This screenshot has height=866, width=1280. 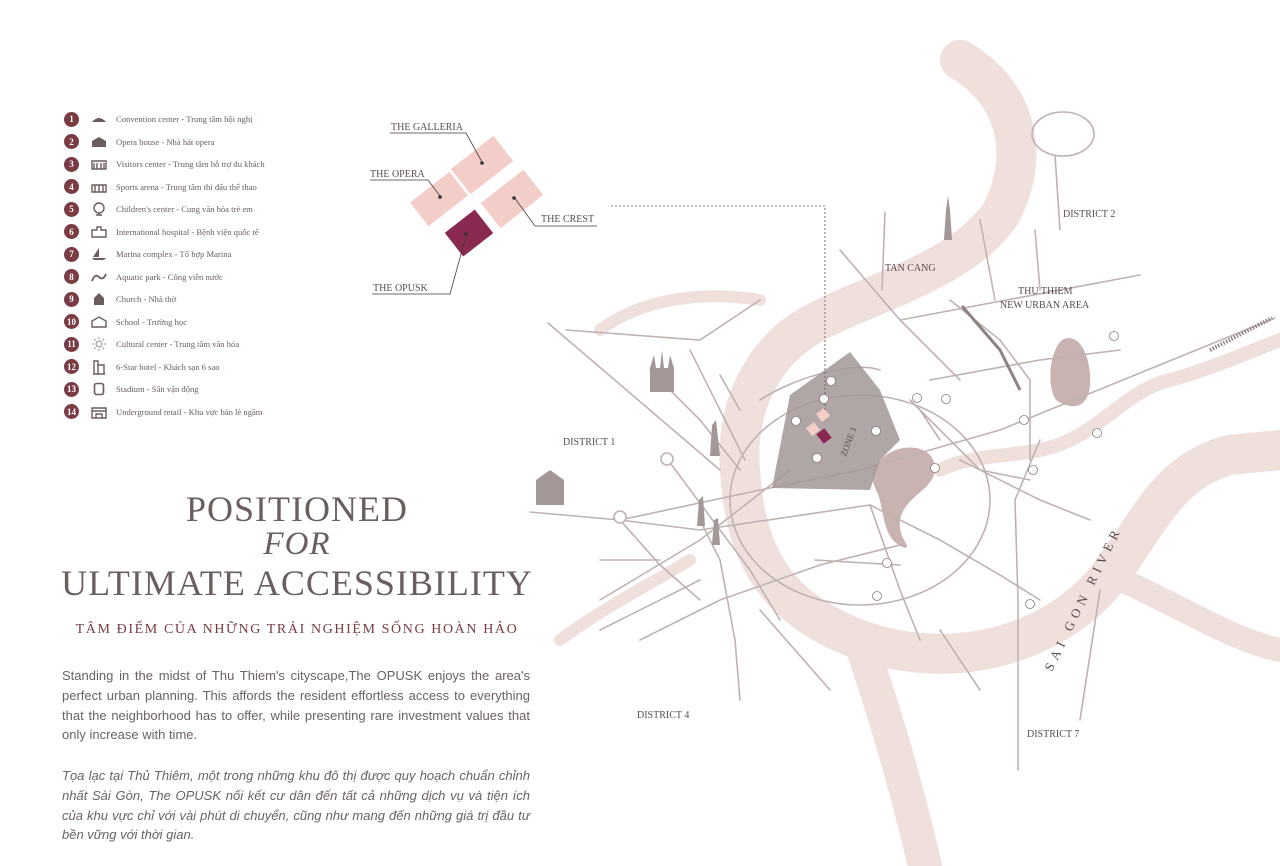 I want to click on legend-number: 2, so click(x=71, y=142).